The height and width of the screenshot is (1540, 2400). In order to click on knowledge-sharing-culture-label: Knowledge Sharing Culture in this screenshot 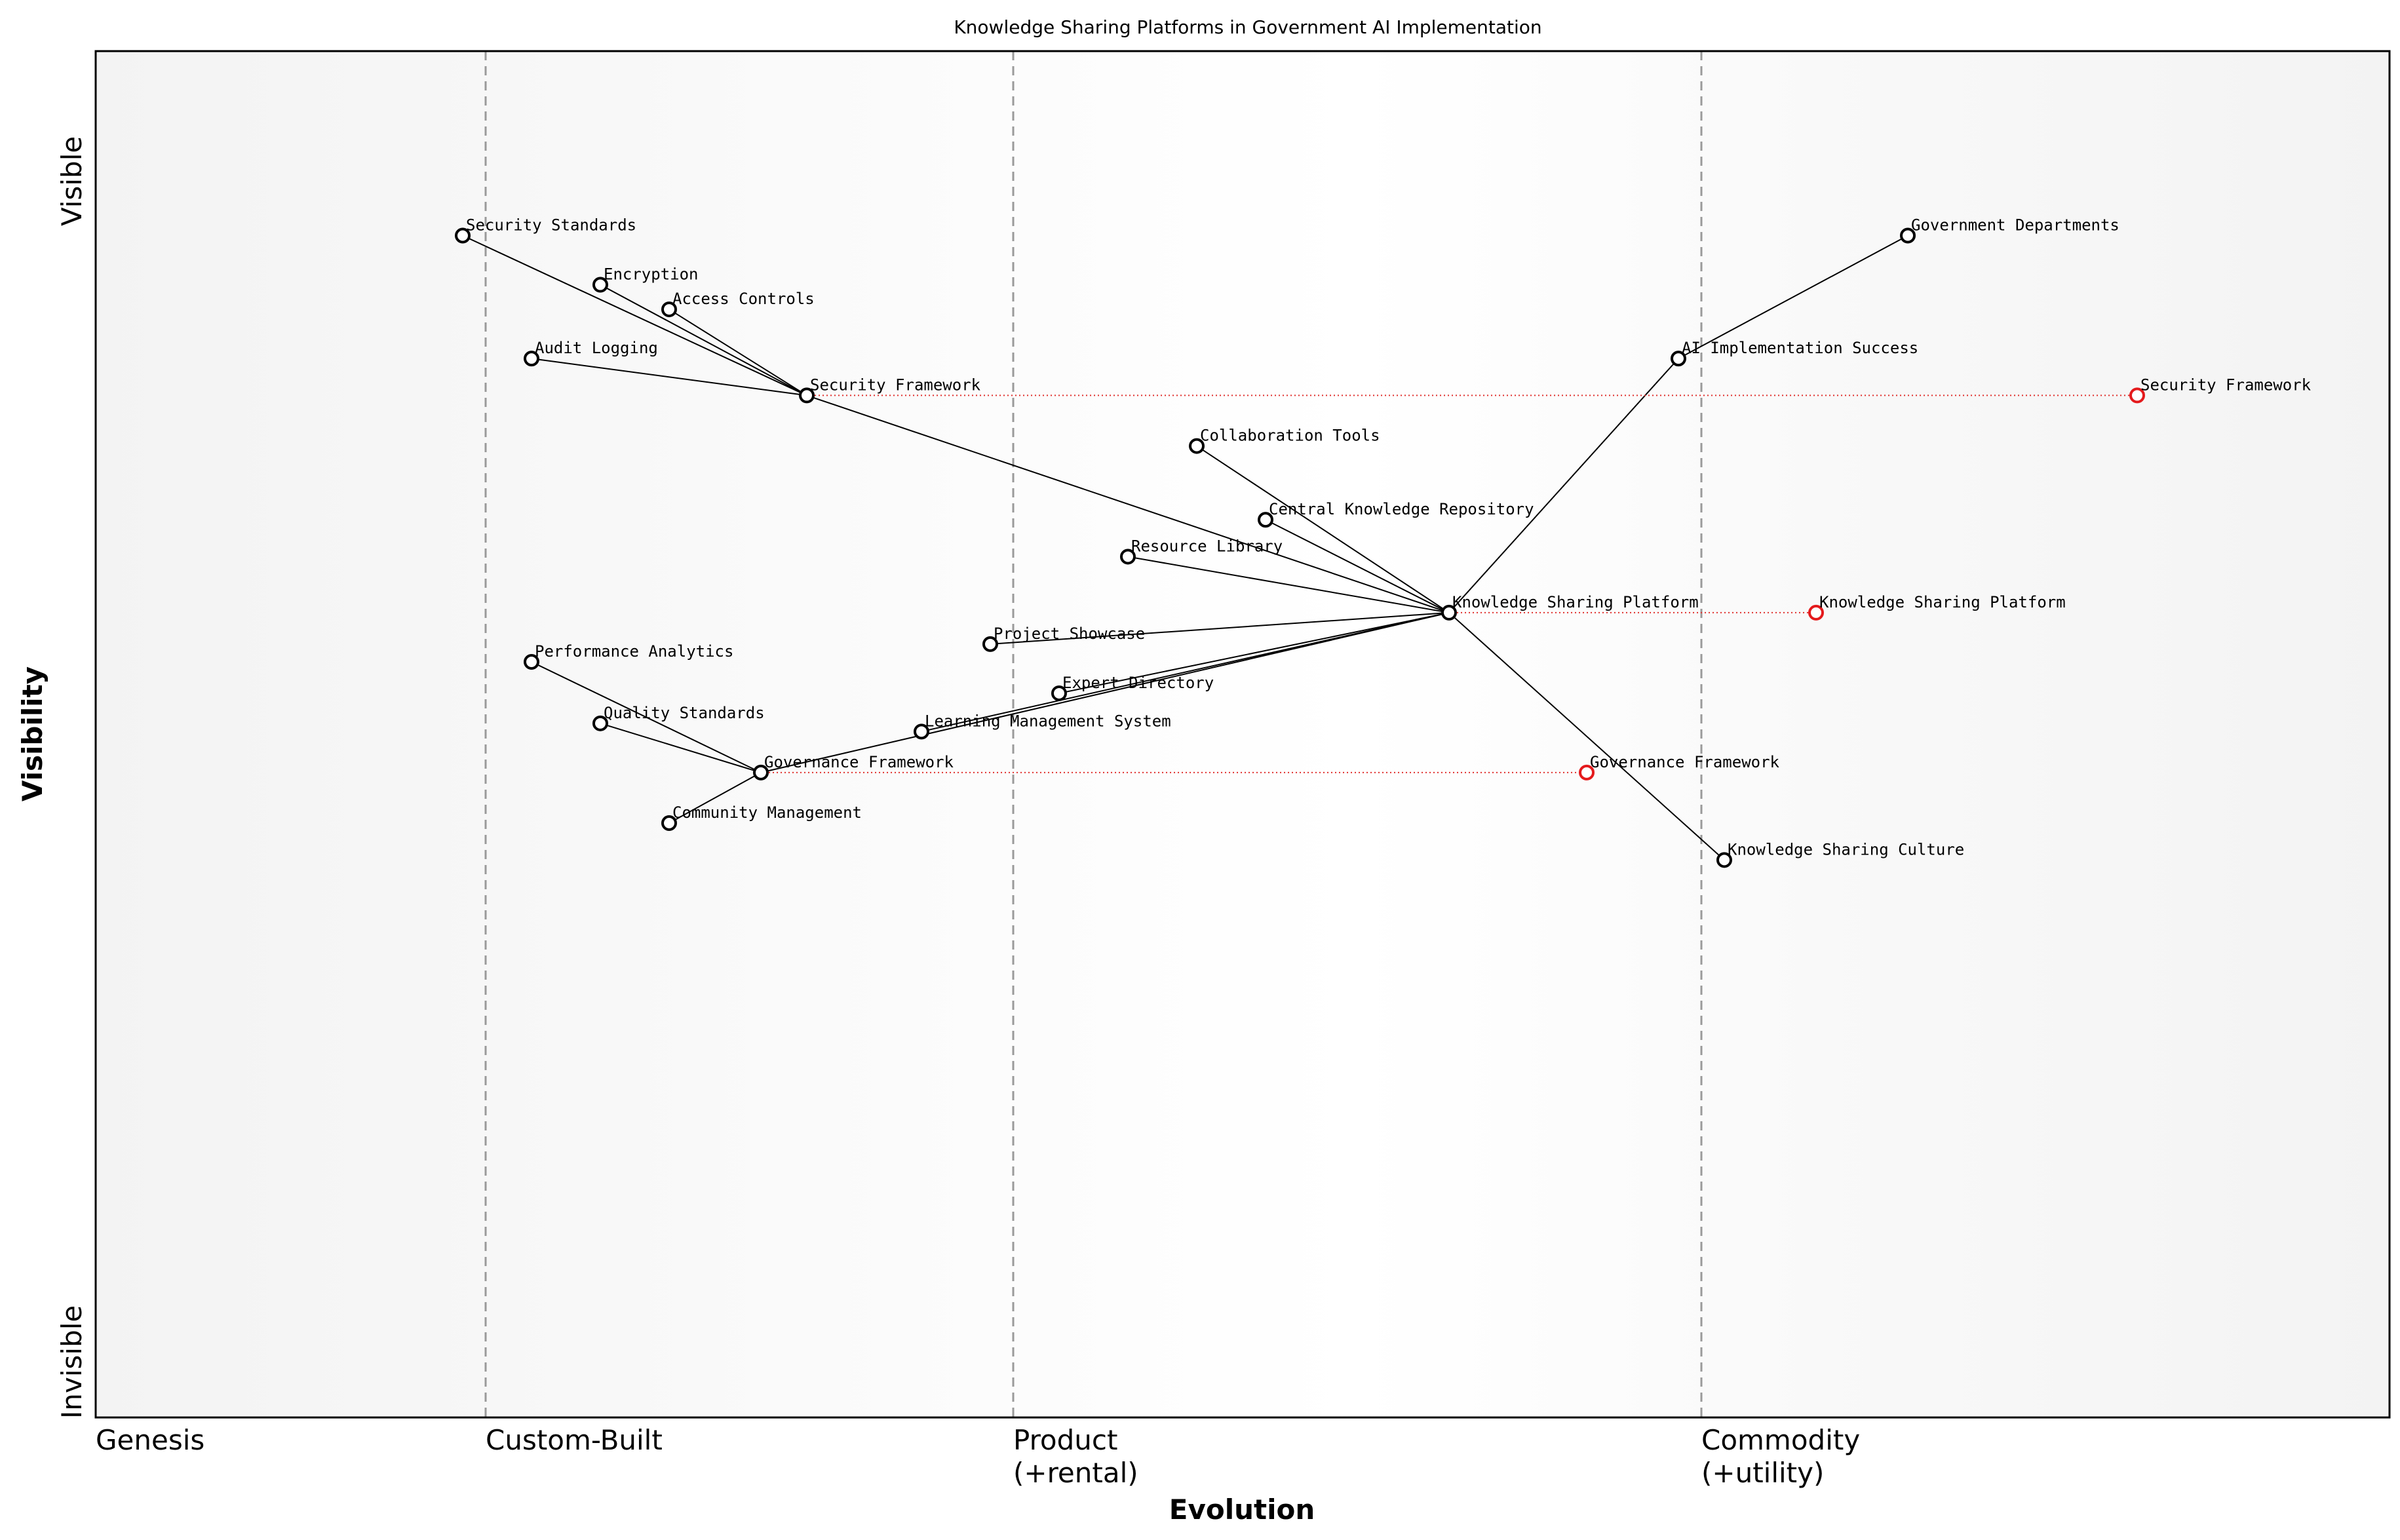, I will do `click(1846, 849)`.